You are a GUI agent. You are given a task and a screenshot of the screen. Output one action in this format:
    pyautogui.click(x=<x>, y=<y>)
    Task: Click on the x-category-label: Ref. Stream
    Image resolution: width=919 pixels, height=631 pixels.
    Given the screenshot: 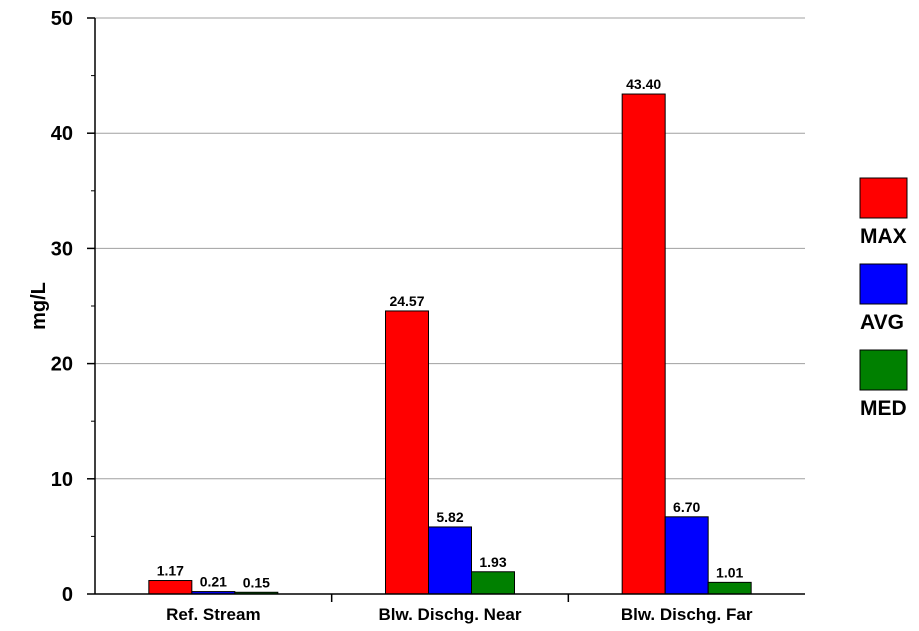 What is the action you would take?
    pyautogui.click(x=213, y=614)
    